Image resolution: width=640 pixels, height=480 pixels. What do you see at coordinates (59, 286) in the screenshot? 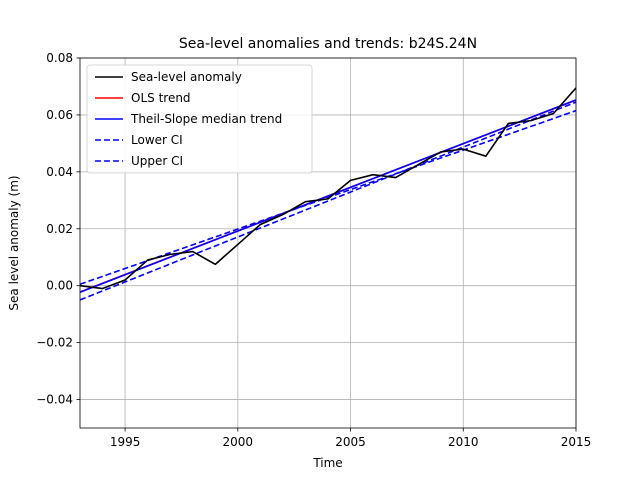
I see `y-tick-label: 0.00` at bounding box center [59, 286].